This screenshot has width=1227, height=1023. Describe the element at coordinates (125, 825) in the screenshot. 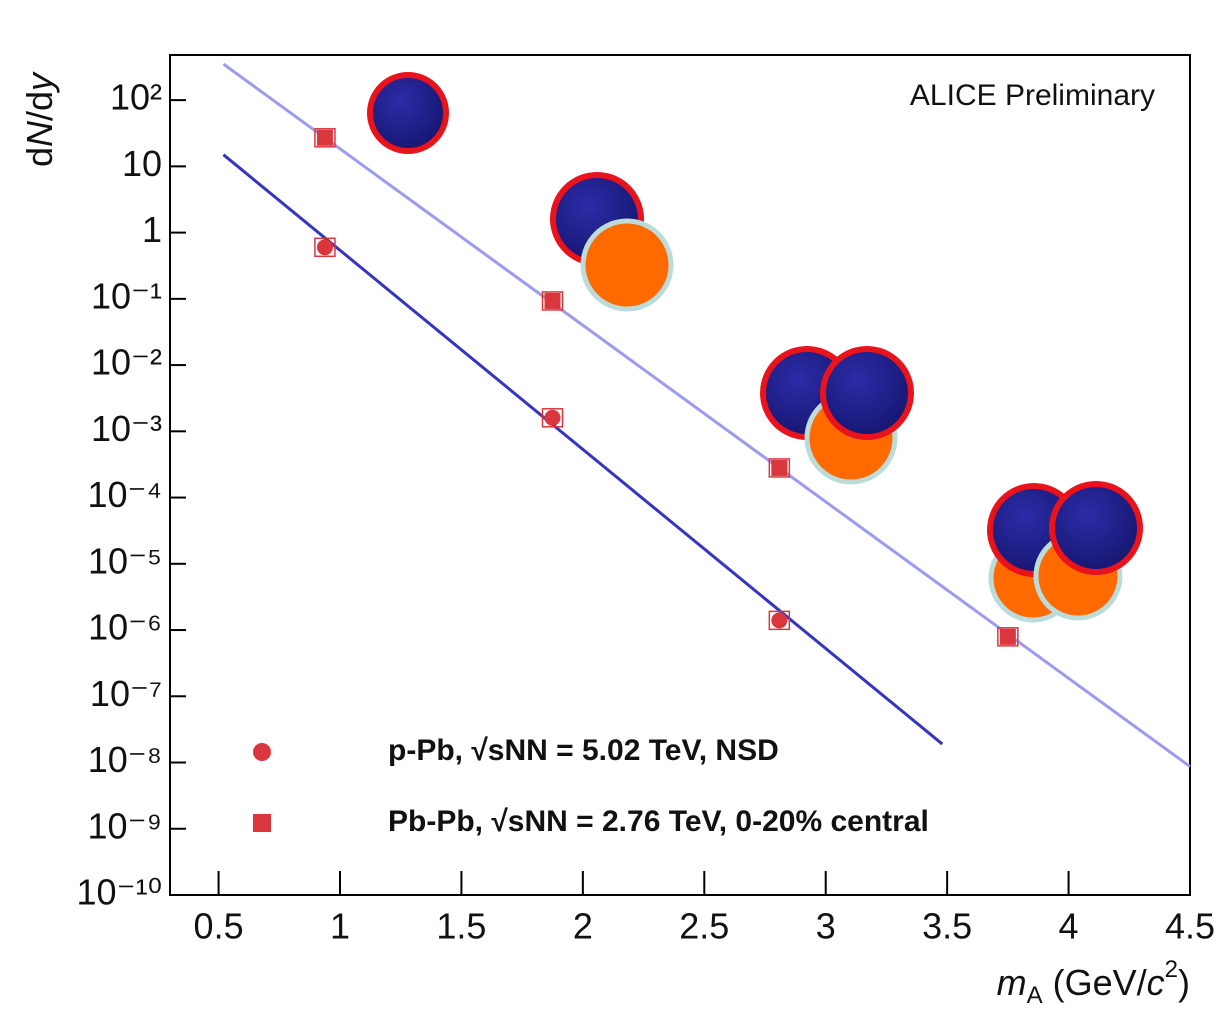

I see `y-tick-label: 10⁻⁹` at that location.